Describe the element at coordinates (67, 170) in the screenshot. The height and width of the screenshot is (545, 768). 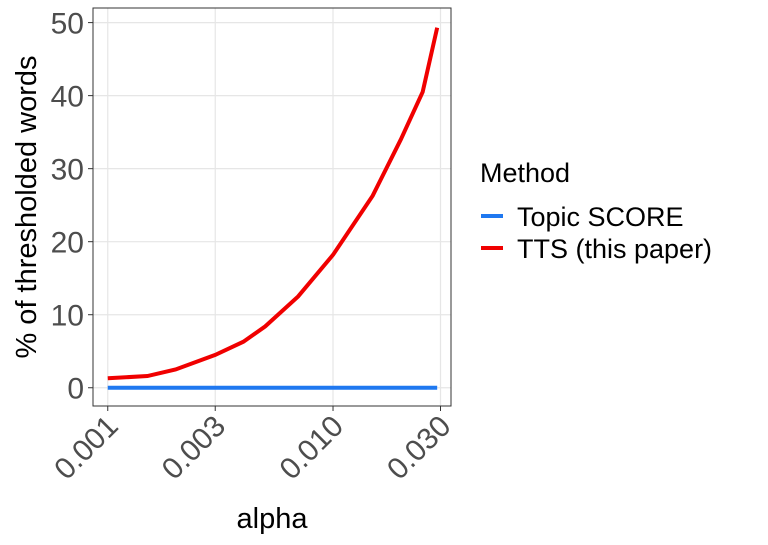
I see `y-tick-label: 30` at that location.